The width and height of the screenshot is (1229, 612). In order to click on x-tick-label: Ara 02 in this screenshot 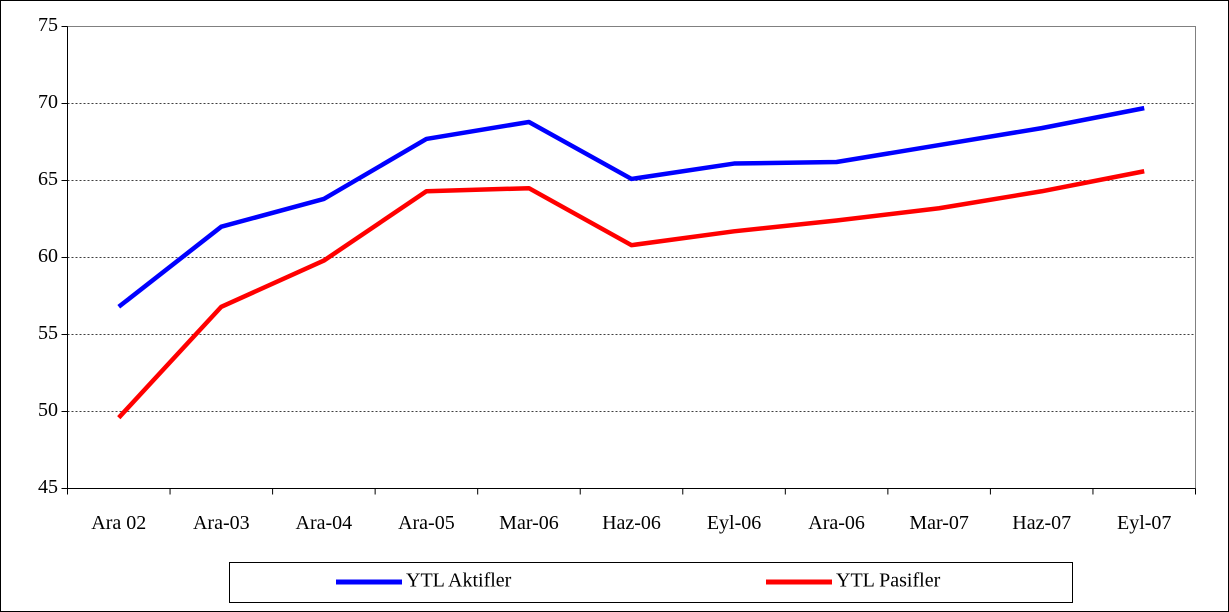, I will do `click(118, 523)`.